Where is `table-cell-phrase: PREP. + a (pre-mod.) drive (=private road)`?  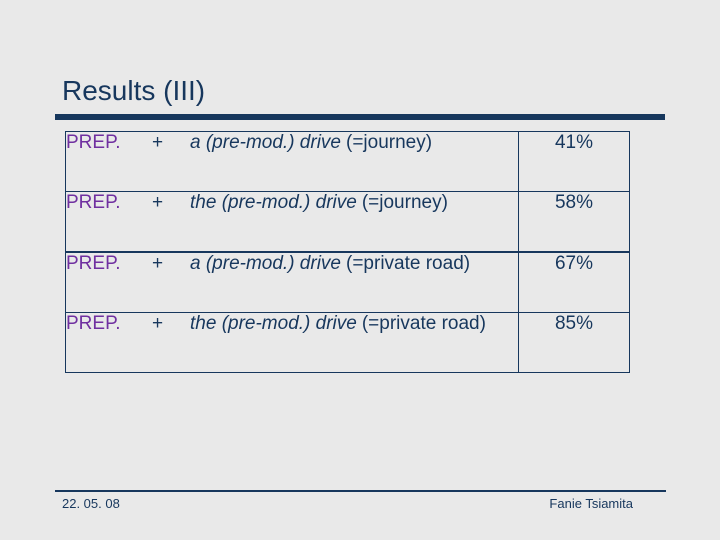 table-cell-phrase: PREP. + a (pre-mod.) drive (=private road) is located at coordinates (292, 282).